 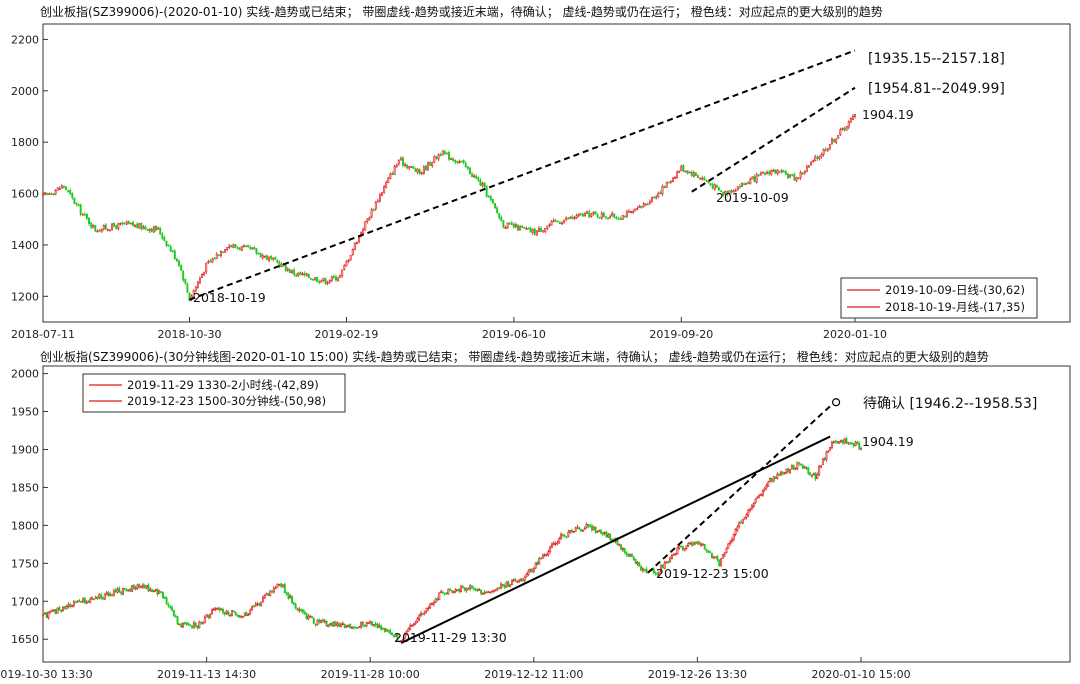 What do you see at coordinates (25, 39) in the screenshot?
I see `top-ytick-label: 2200` at bounding box center [25, 39].